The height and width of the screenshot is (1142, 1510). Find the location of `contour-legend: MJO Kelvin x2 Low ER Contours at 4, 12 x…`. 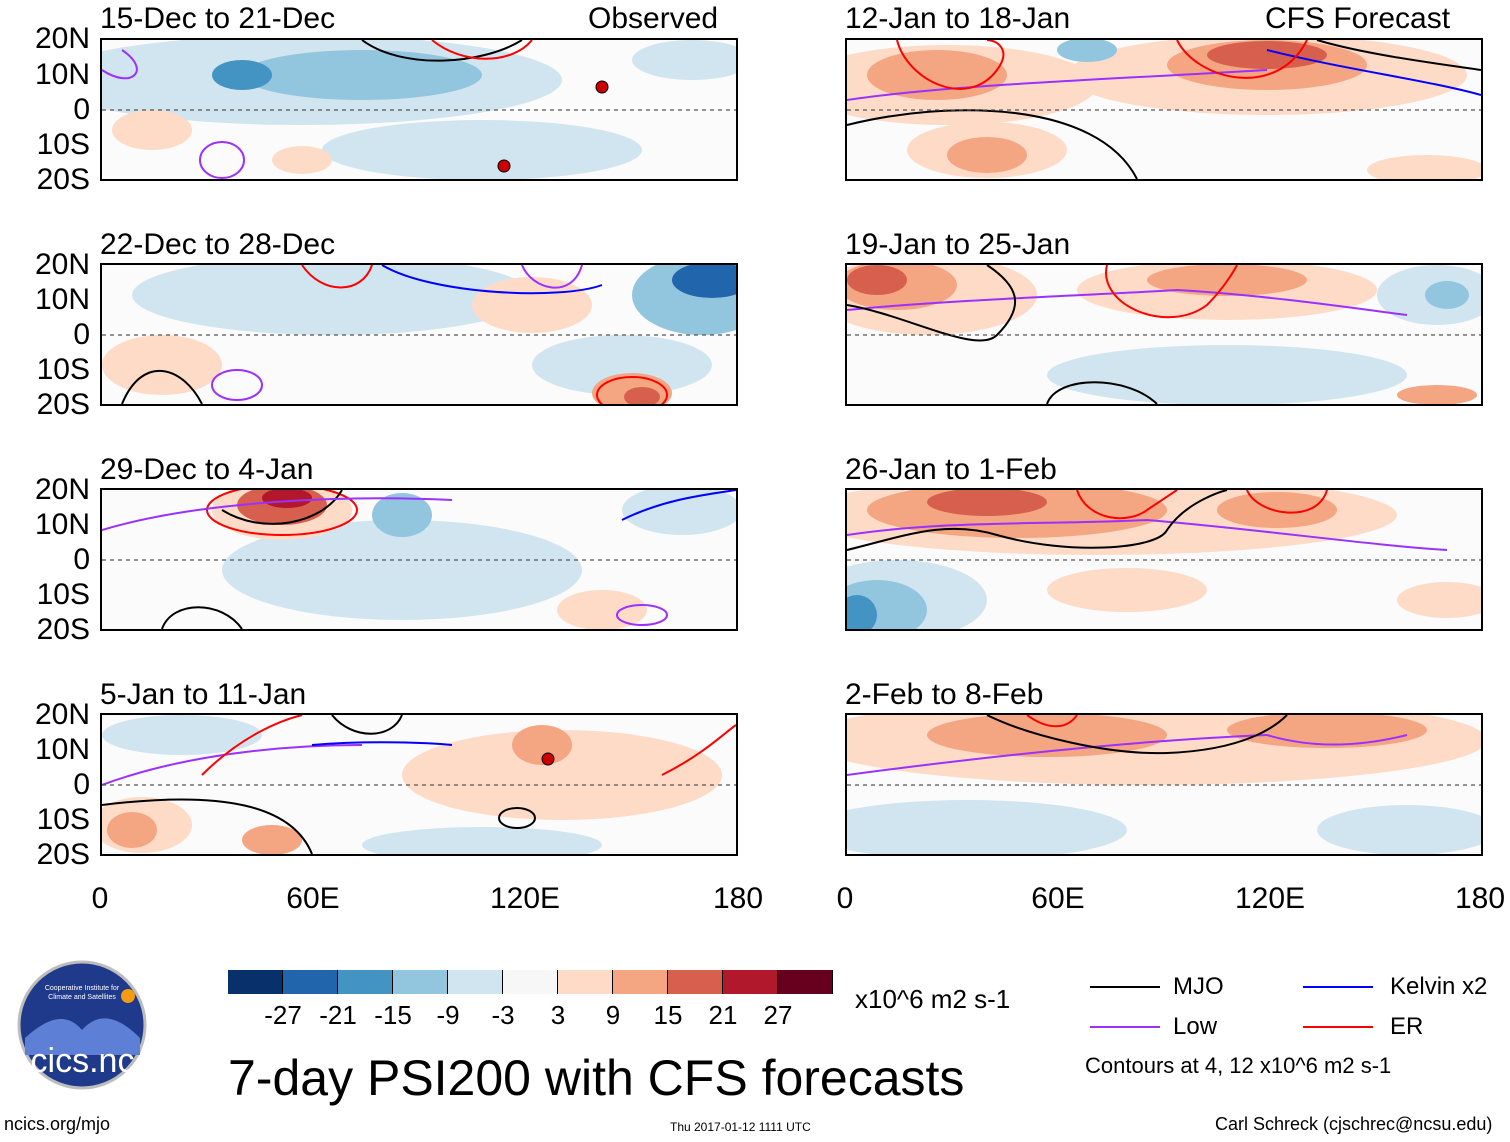

contour-legend: MJO Kelvin x2 Low ER Contours at 4, 12 x… is located at coordinates (1295, 1025).